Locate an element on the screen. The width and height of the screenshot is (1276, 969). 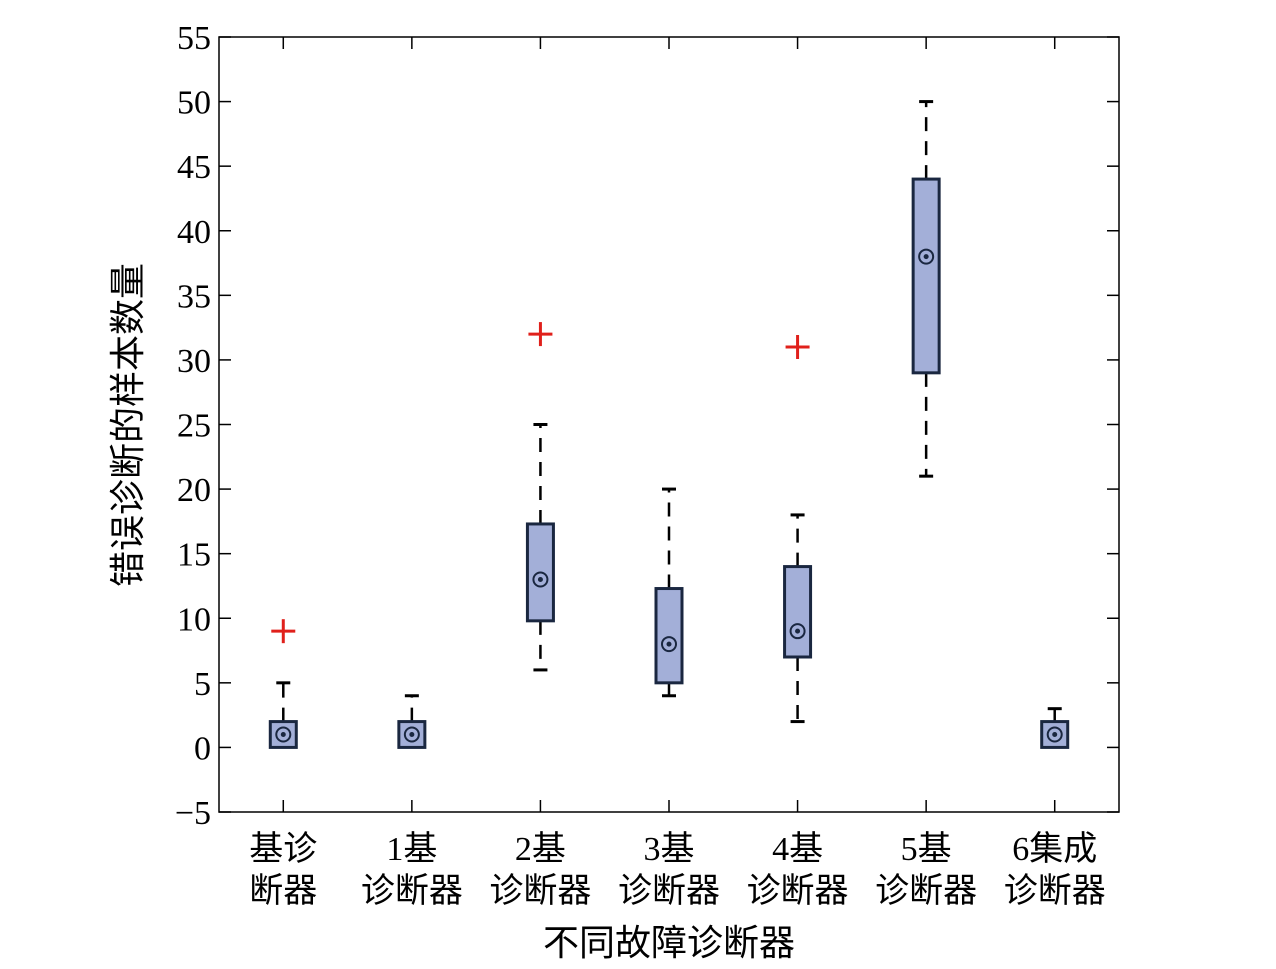
x-tick-label-line1: 3基 is located at coordinates (669, 849).